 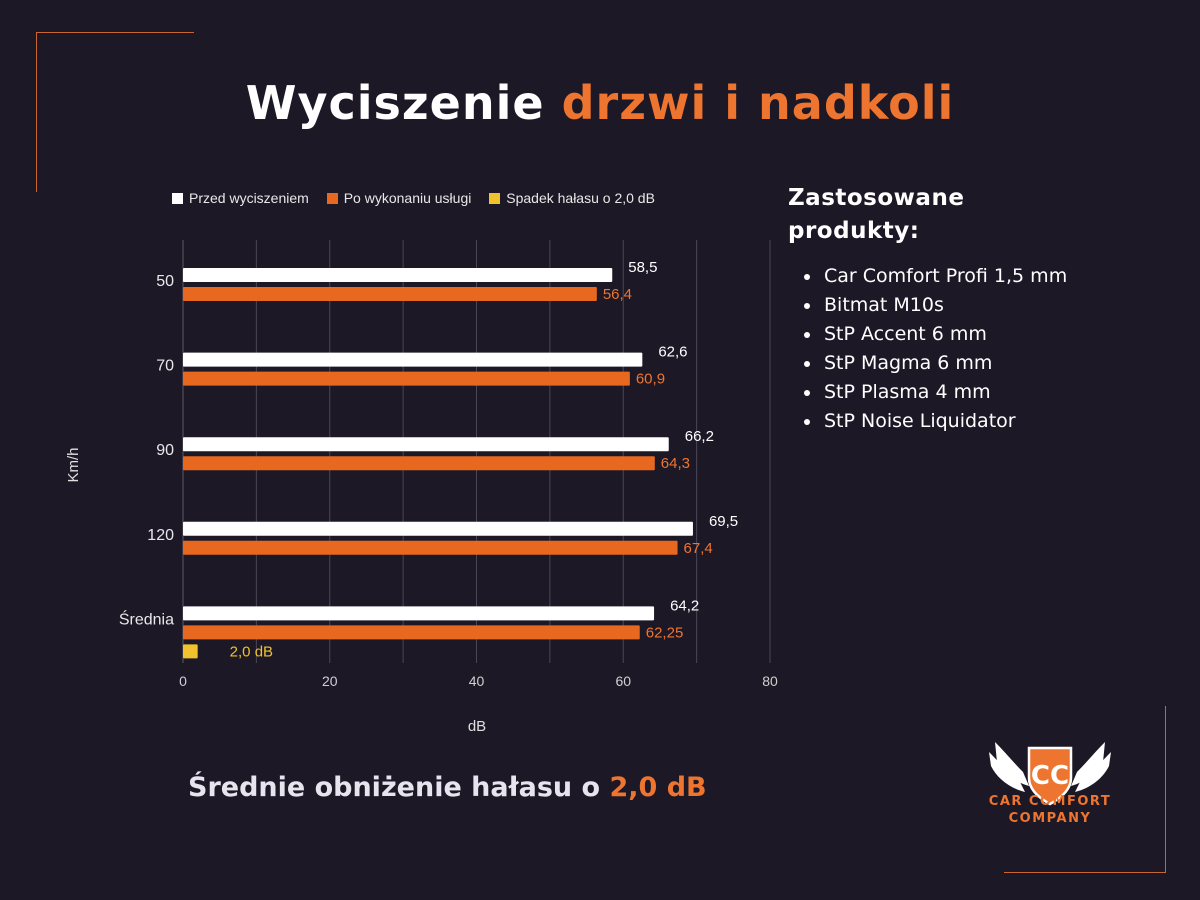 I want to click on logo-monogram: CC, so click(x=1050, y=776).